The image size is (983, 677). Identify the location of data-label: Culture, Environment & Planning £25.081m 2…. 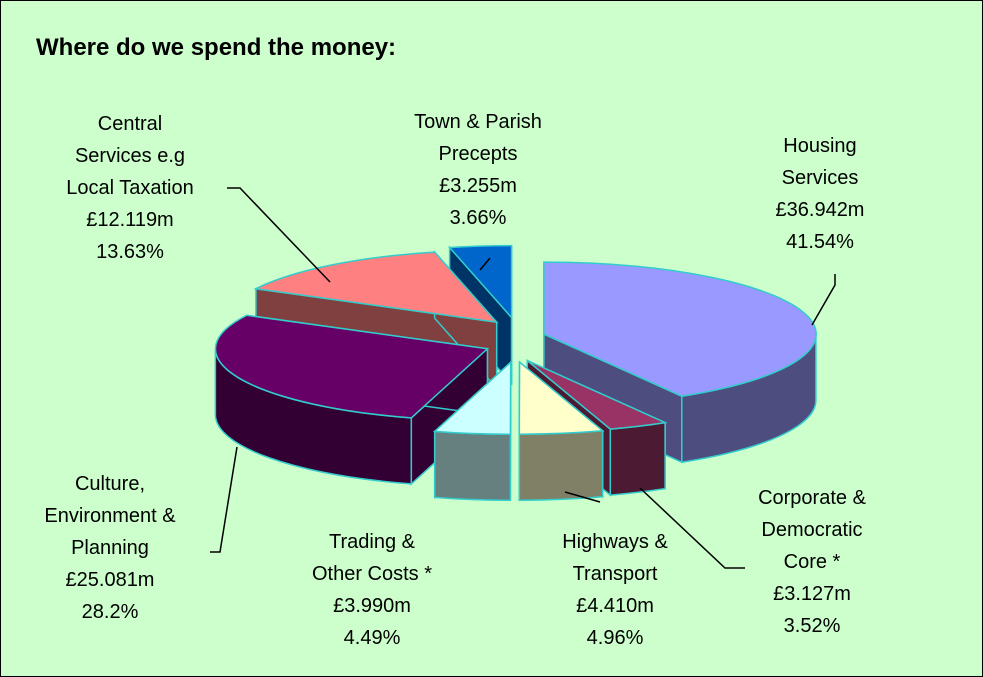
(110, 548).